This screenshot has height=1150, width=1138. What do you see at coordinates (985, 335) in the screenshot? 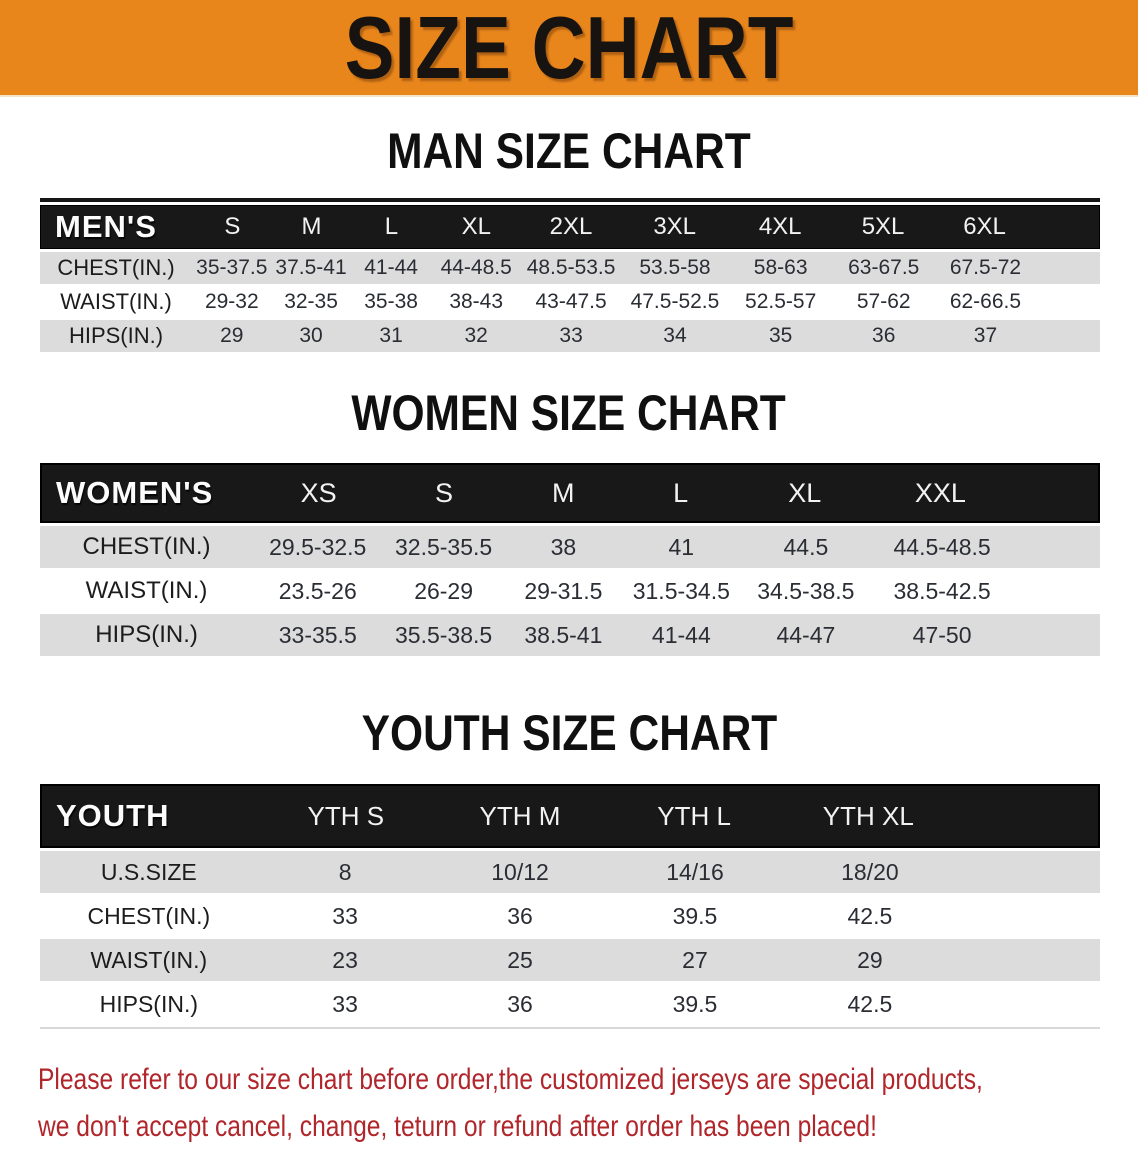
I see `size-cell: 37` at bounding box center [985, 335].